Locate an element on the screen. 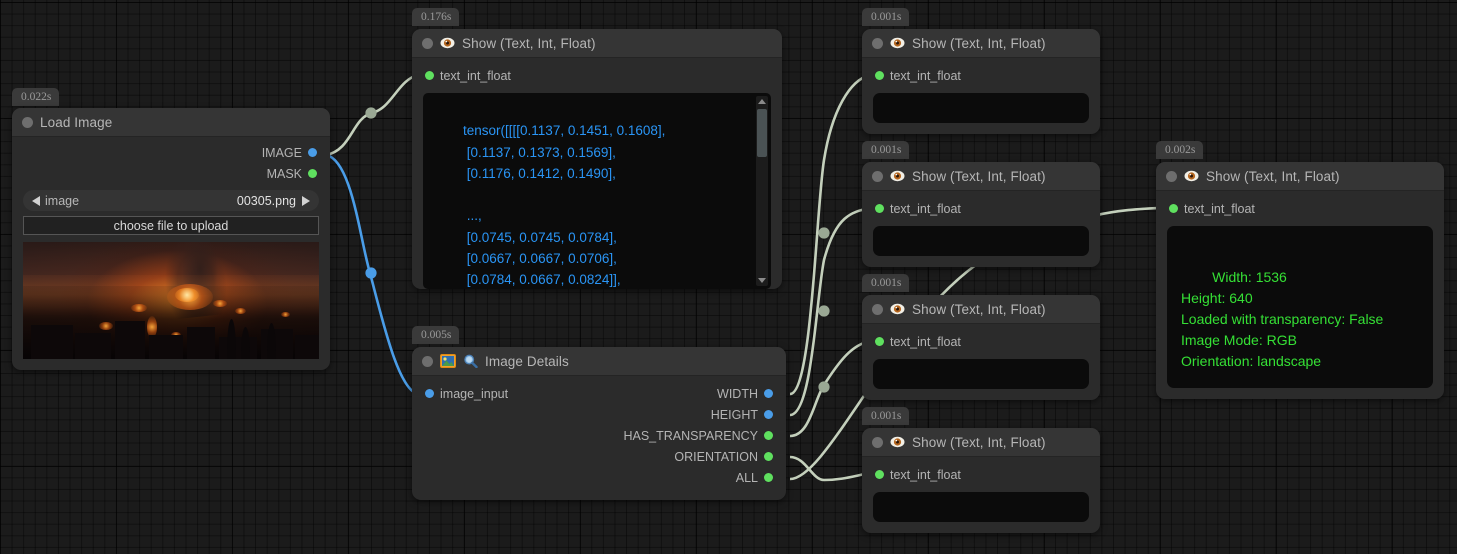  output-port-label: ORIENTATION is located at coordinates (716, 456).